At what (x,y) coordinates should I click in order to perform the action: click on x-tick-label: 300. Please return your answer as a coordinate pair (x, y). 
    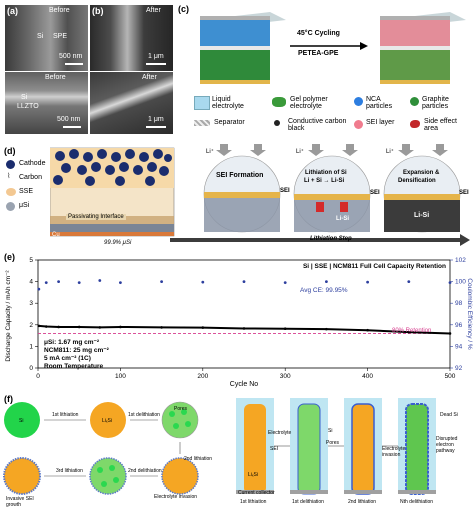
    Looking at the image, I should click on (285, 376).